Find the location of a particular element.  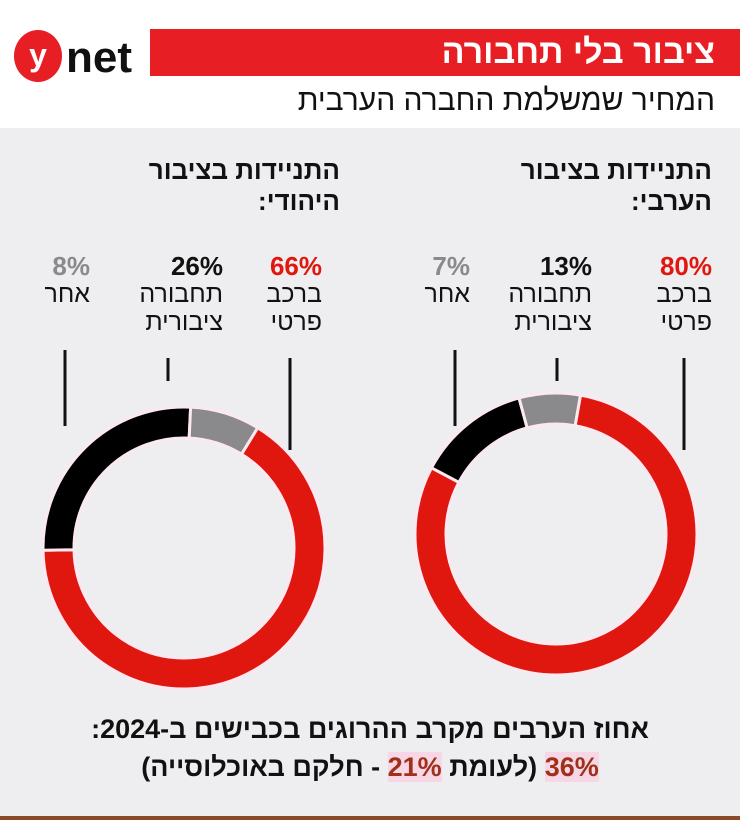

label-value: 8% is located at coordinates (71, 266).